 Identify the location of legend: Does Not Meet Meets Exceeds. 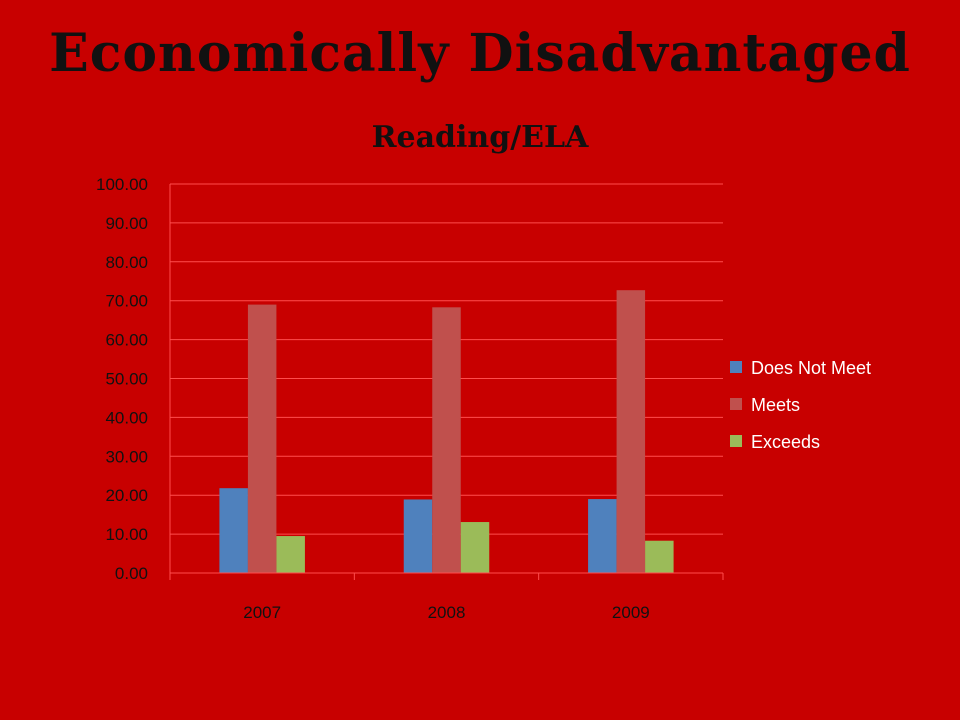
(800, 405).